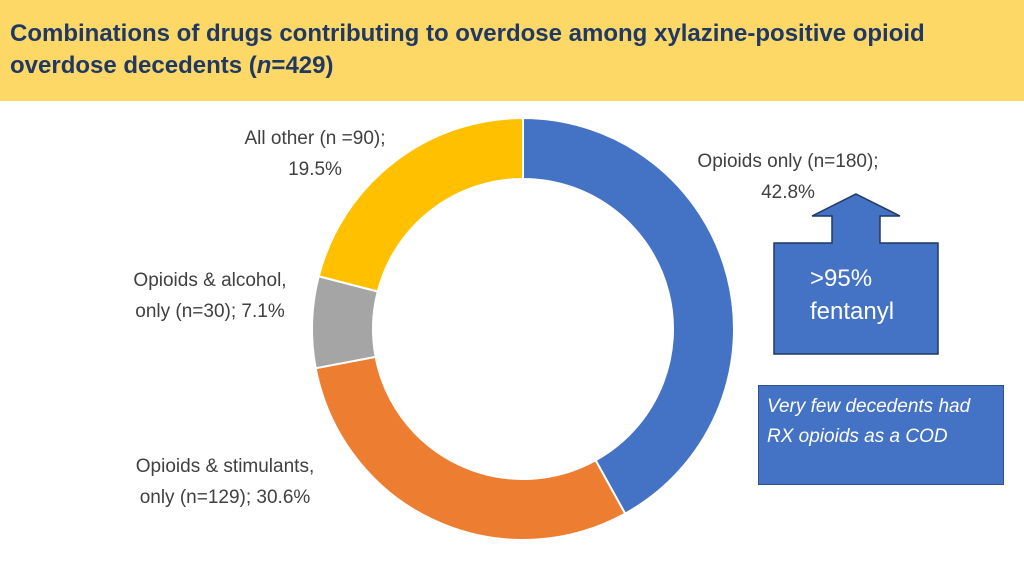 The image size is (1024, 576). Describe the element at coordinates (628, 315) in the screenshot. I see `donut-slice-opioids-only` at that location.